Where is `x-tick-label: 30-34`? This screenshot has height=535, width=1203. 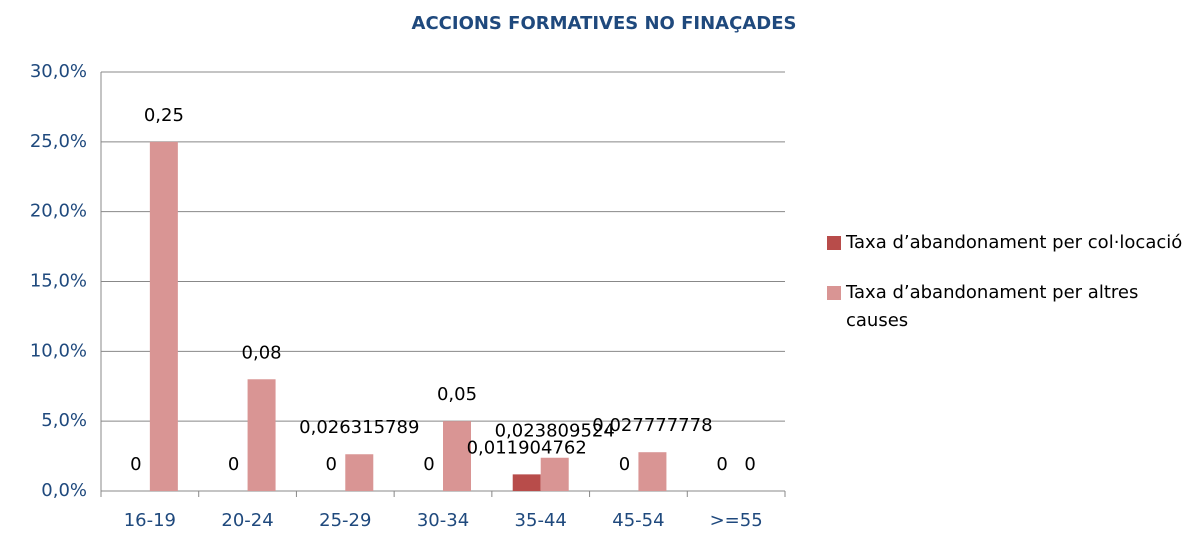
x-tick-label: 30-34 is located at coordinates (443, 520).